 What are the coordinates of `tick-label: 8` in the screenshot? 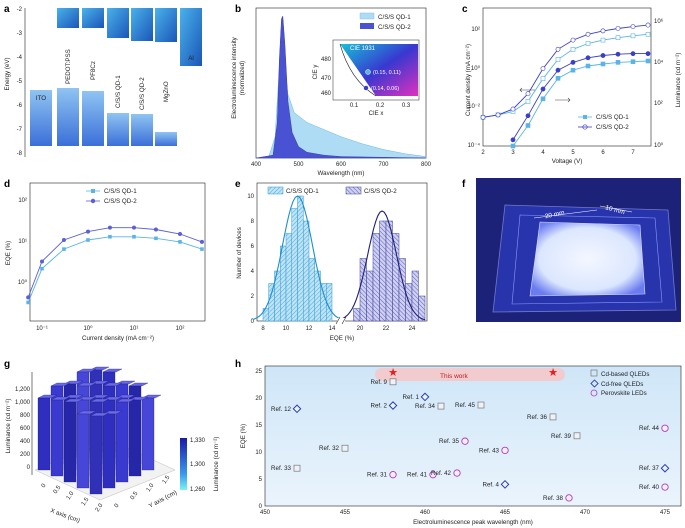 It's located at (263, 329).